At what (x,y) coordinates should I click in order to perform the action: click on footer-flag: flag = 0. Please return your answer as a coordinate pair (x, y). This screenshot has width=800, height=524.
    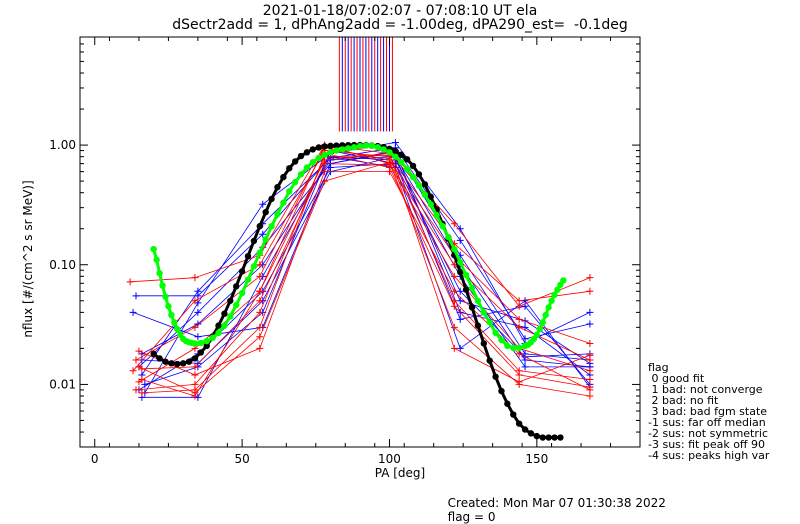
    Looking at the image, I should click on (471, 517).